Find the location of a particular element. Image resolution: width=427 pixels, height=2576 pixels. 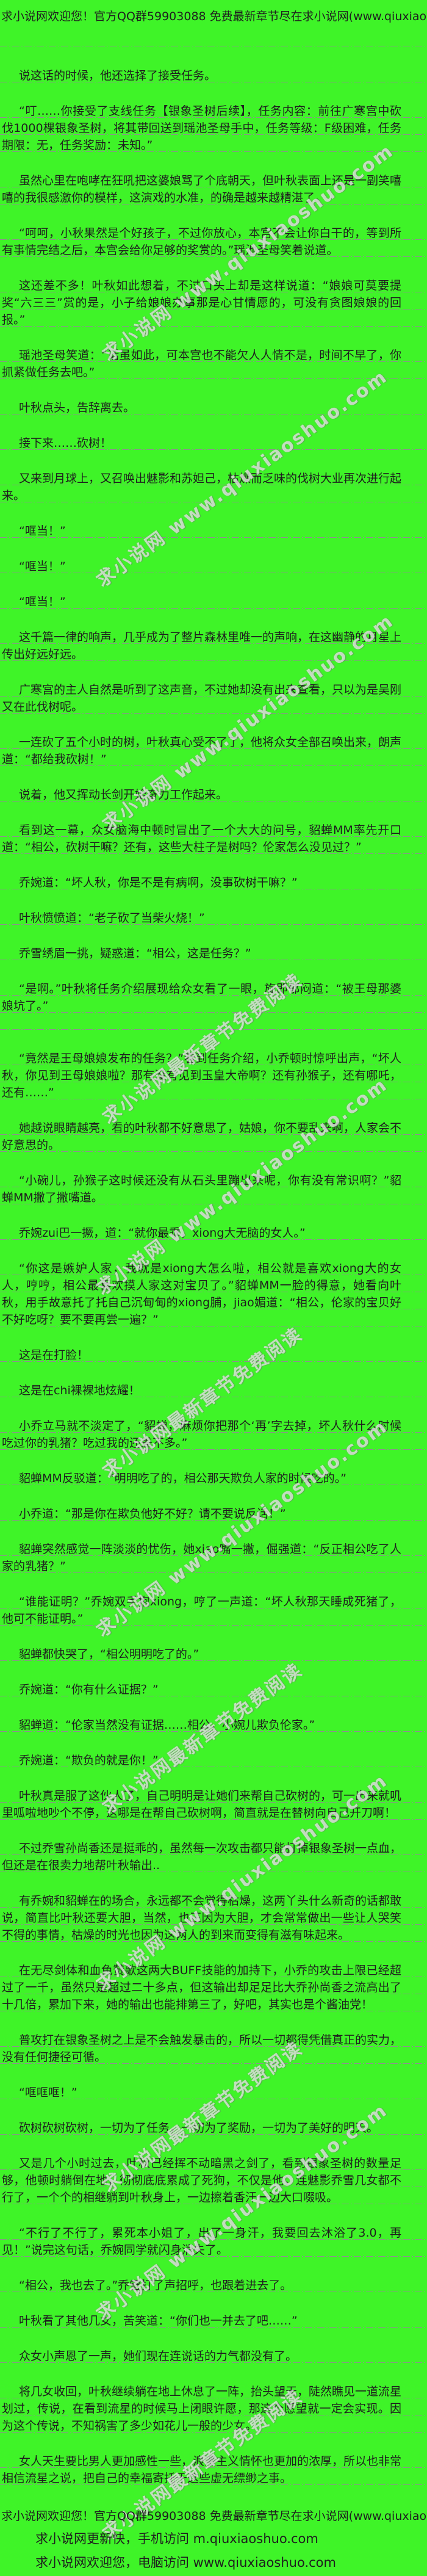

paragraph: 说着，他又挥动长剑开始奋力工作起来。 is located at coordinates (213, 794).